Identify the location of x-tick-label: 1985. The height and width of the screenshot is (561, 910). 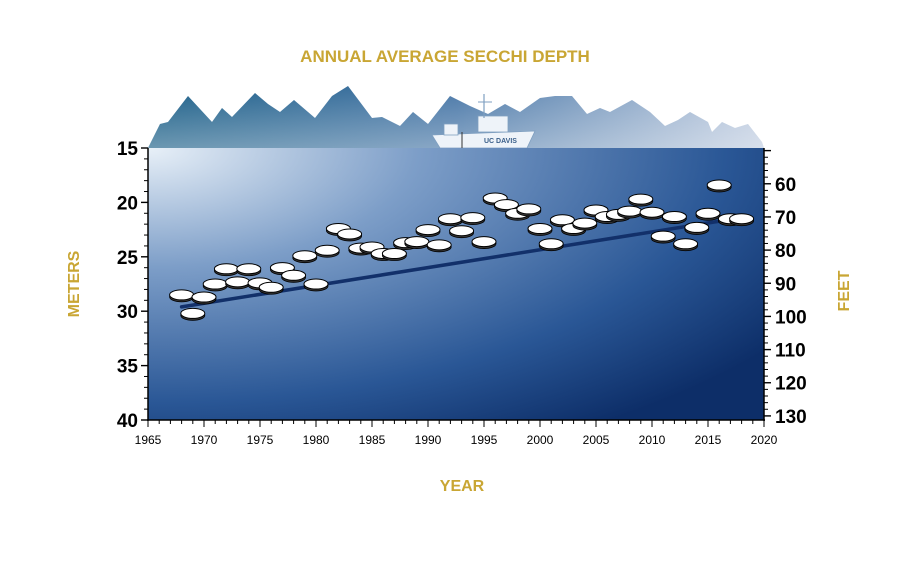
(372, 440).